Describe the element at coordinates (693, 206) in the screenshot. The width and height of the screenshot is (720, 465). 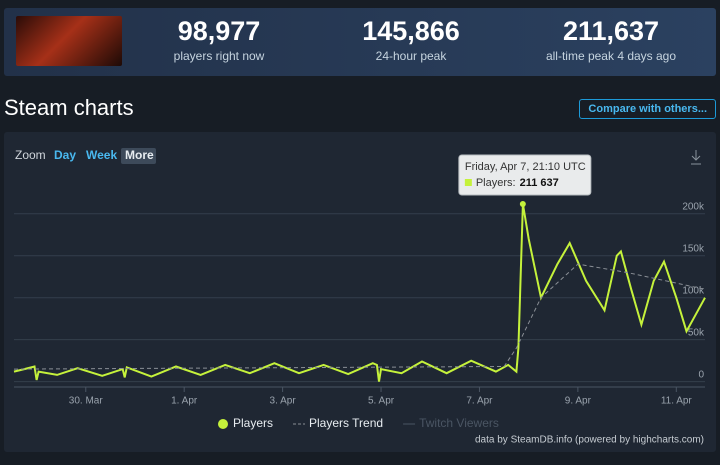
I see `y-tick-label: 200k` at that location.